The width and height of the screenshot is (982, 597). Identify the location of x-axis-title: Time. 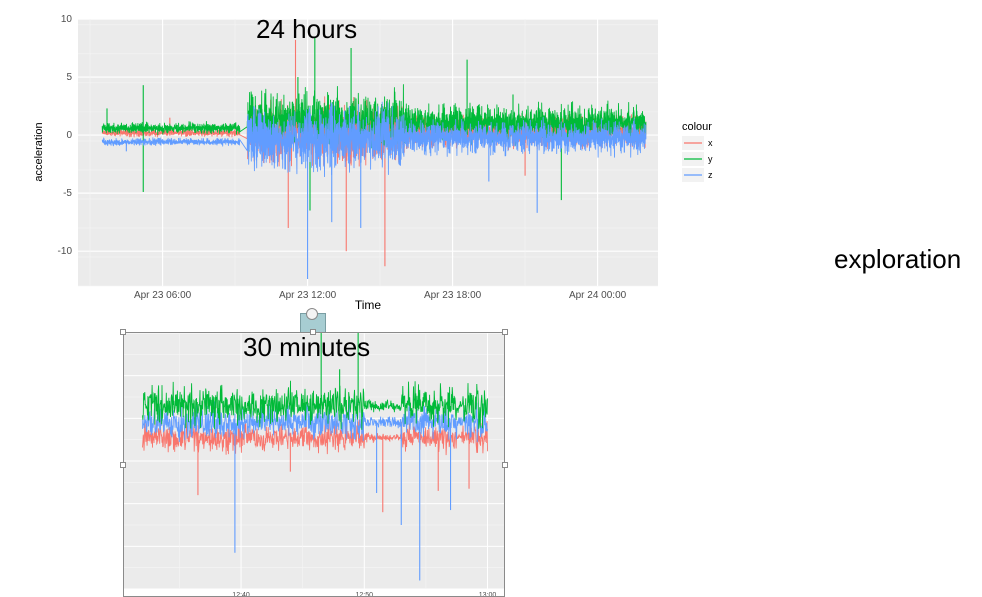
(368, 305).